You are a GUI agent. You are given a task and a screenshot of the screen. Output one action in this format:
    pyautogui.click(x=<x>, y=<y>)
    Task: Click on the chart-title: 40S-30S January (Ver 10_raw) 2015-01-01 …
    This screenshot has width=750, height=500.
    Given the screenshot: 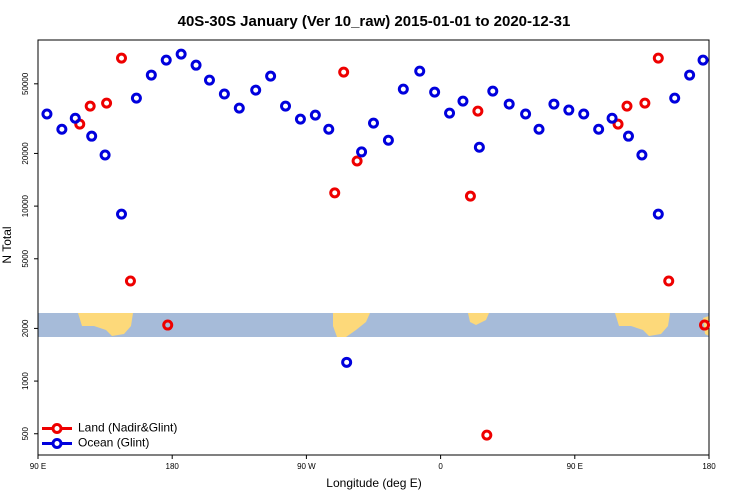 What is the action you would take?
    pyautogui.click(x=374, y=21)
    